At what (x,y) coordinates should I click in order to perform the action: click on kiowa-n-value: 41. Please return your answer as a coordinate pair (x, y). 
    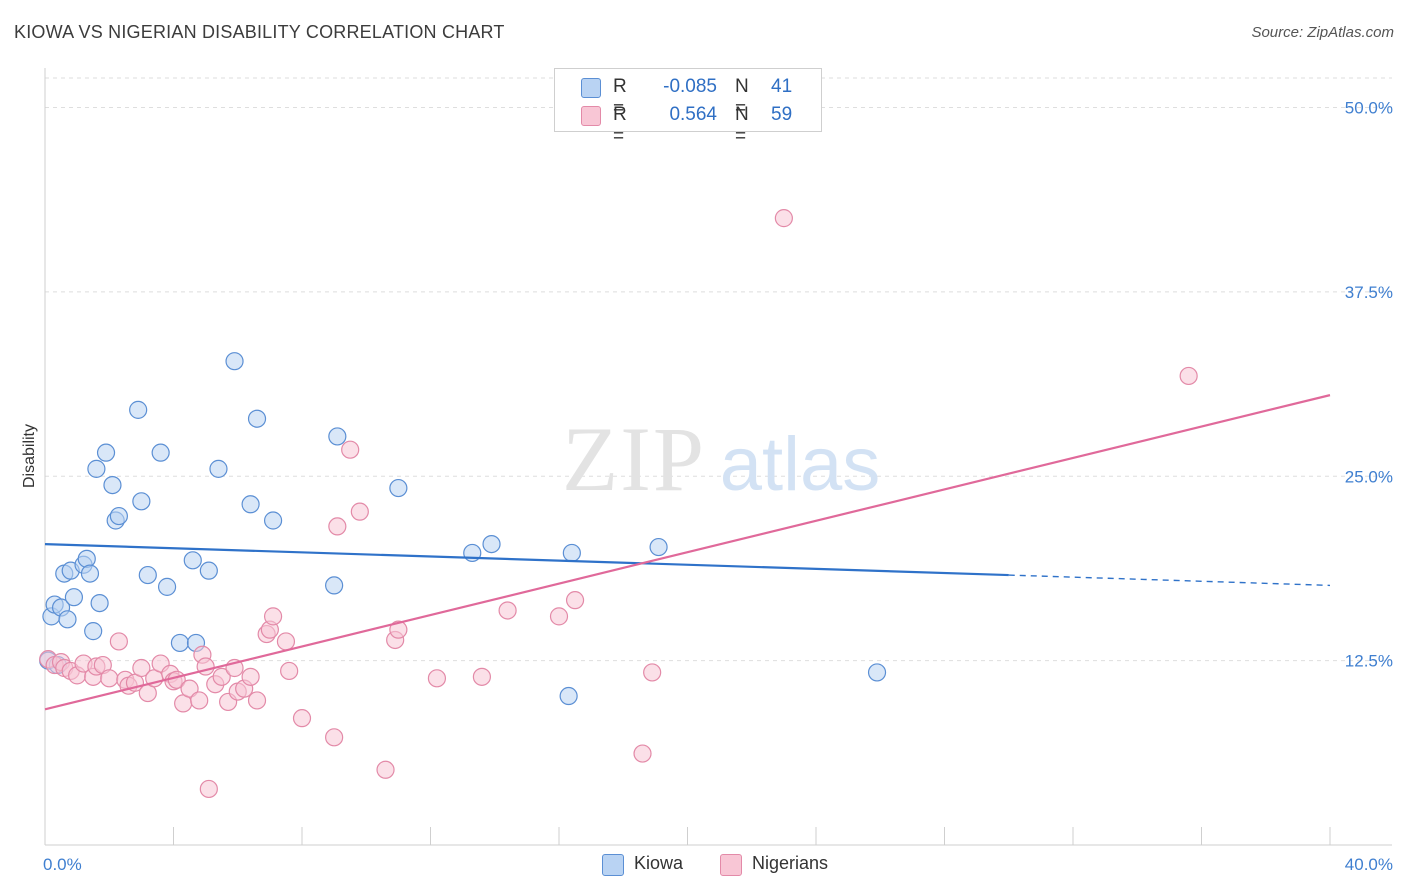
    Looking at the image, I should click on (782, 86).